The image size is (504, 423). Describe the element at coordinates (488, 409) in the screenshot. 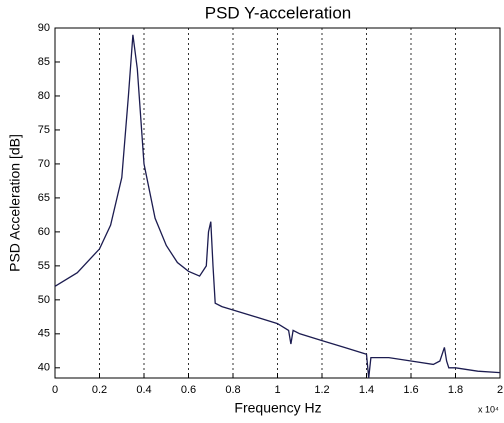

I see `x-exponent-label: x 10⁴` at that location.